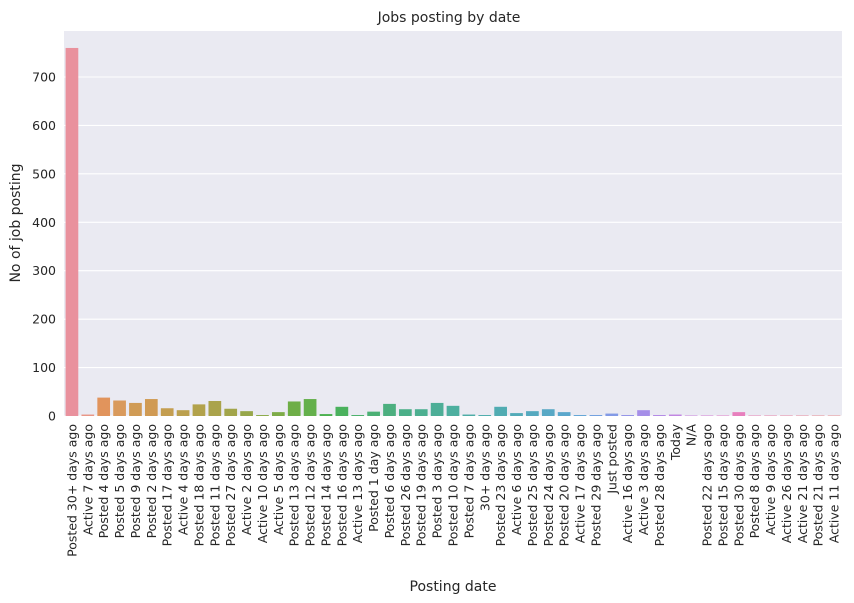 This screenshot has height=603, width=854. What do you see at coordinates (834, 483) in the screenshot?
I see `x-tick-label: Active 11 days ago` at bounding box center [834, 483].